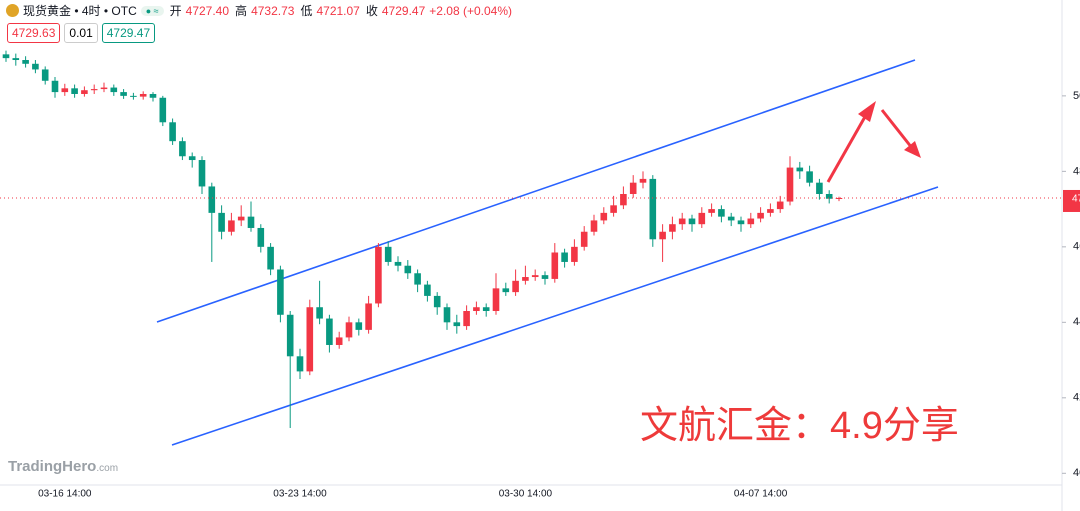 The width and height of the screenshot is (1080, 511). I want to click on y-tick-label: 4800, so click(1076, 171).